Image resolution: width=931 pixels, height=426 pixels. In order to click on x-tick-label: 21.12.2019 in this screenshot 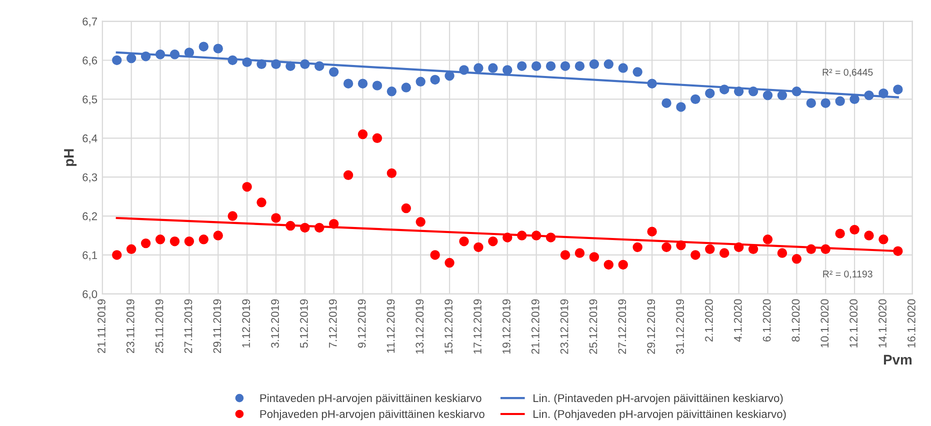, I will do `click(535, 326)`.